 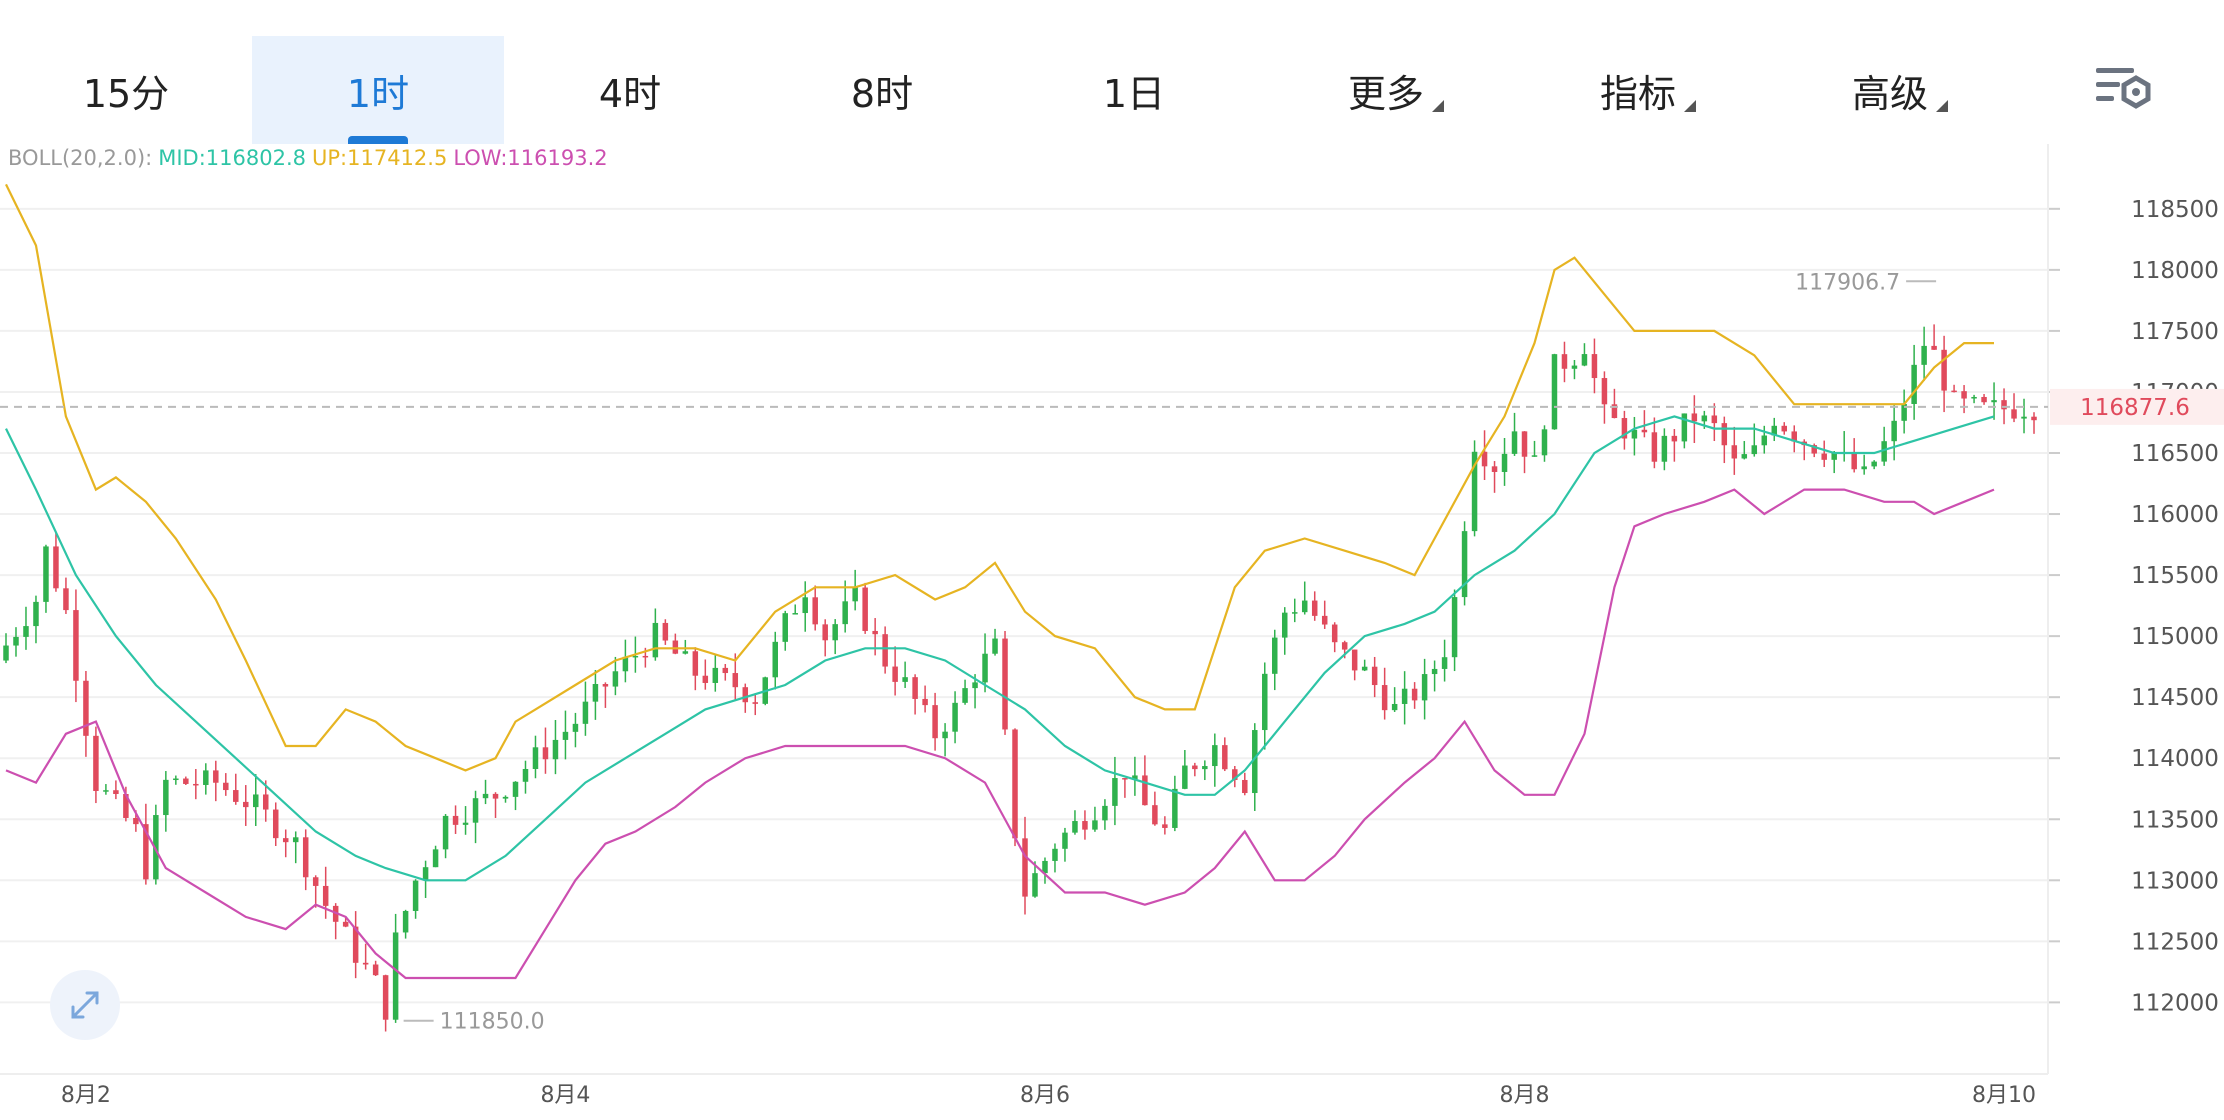 I want to click on y-tick-label: 114000, so click(x=2175, y=759).